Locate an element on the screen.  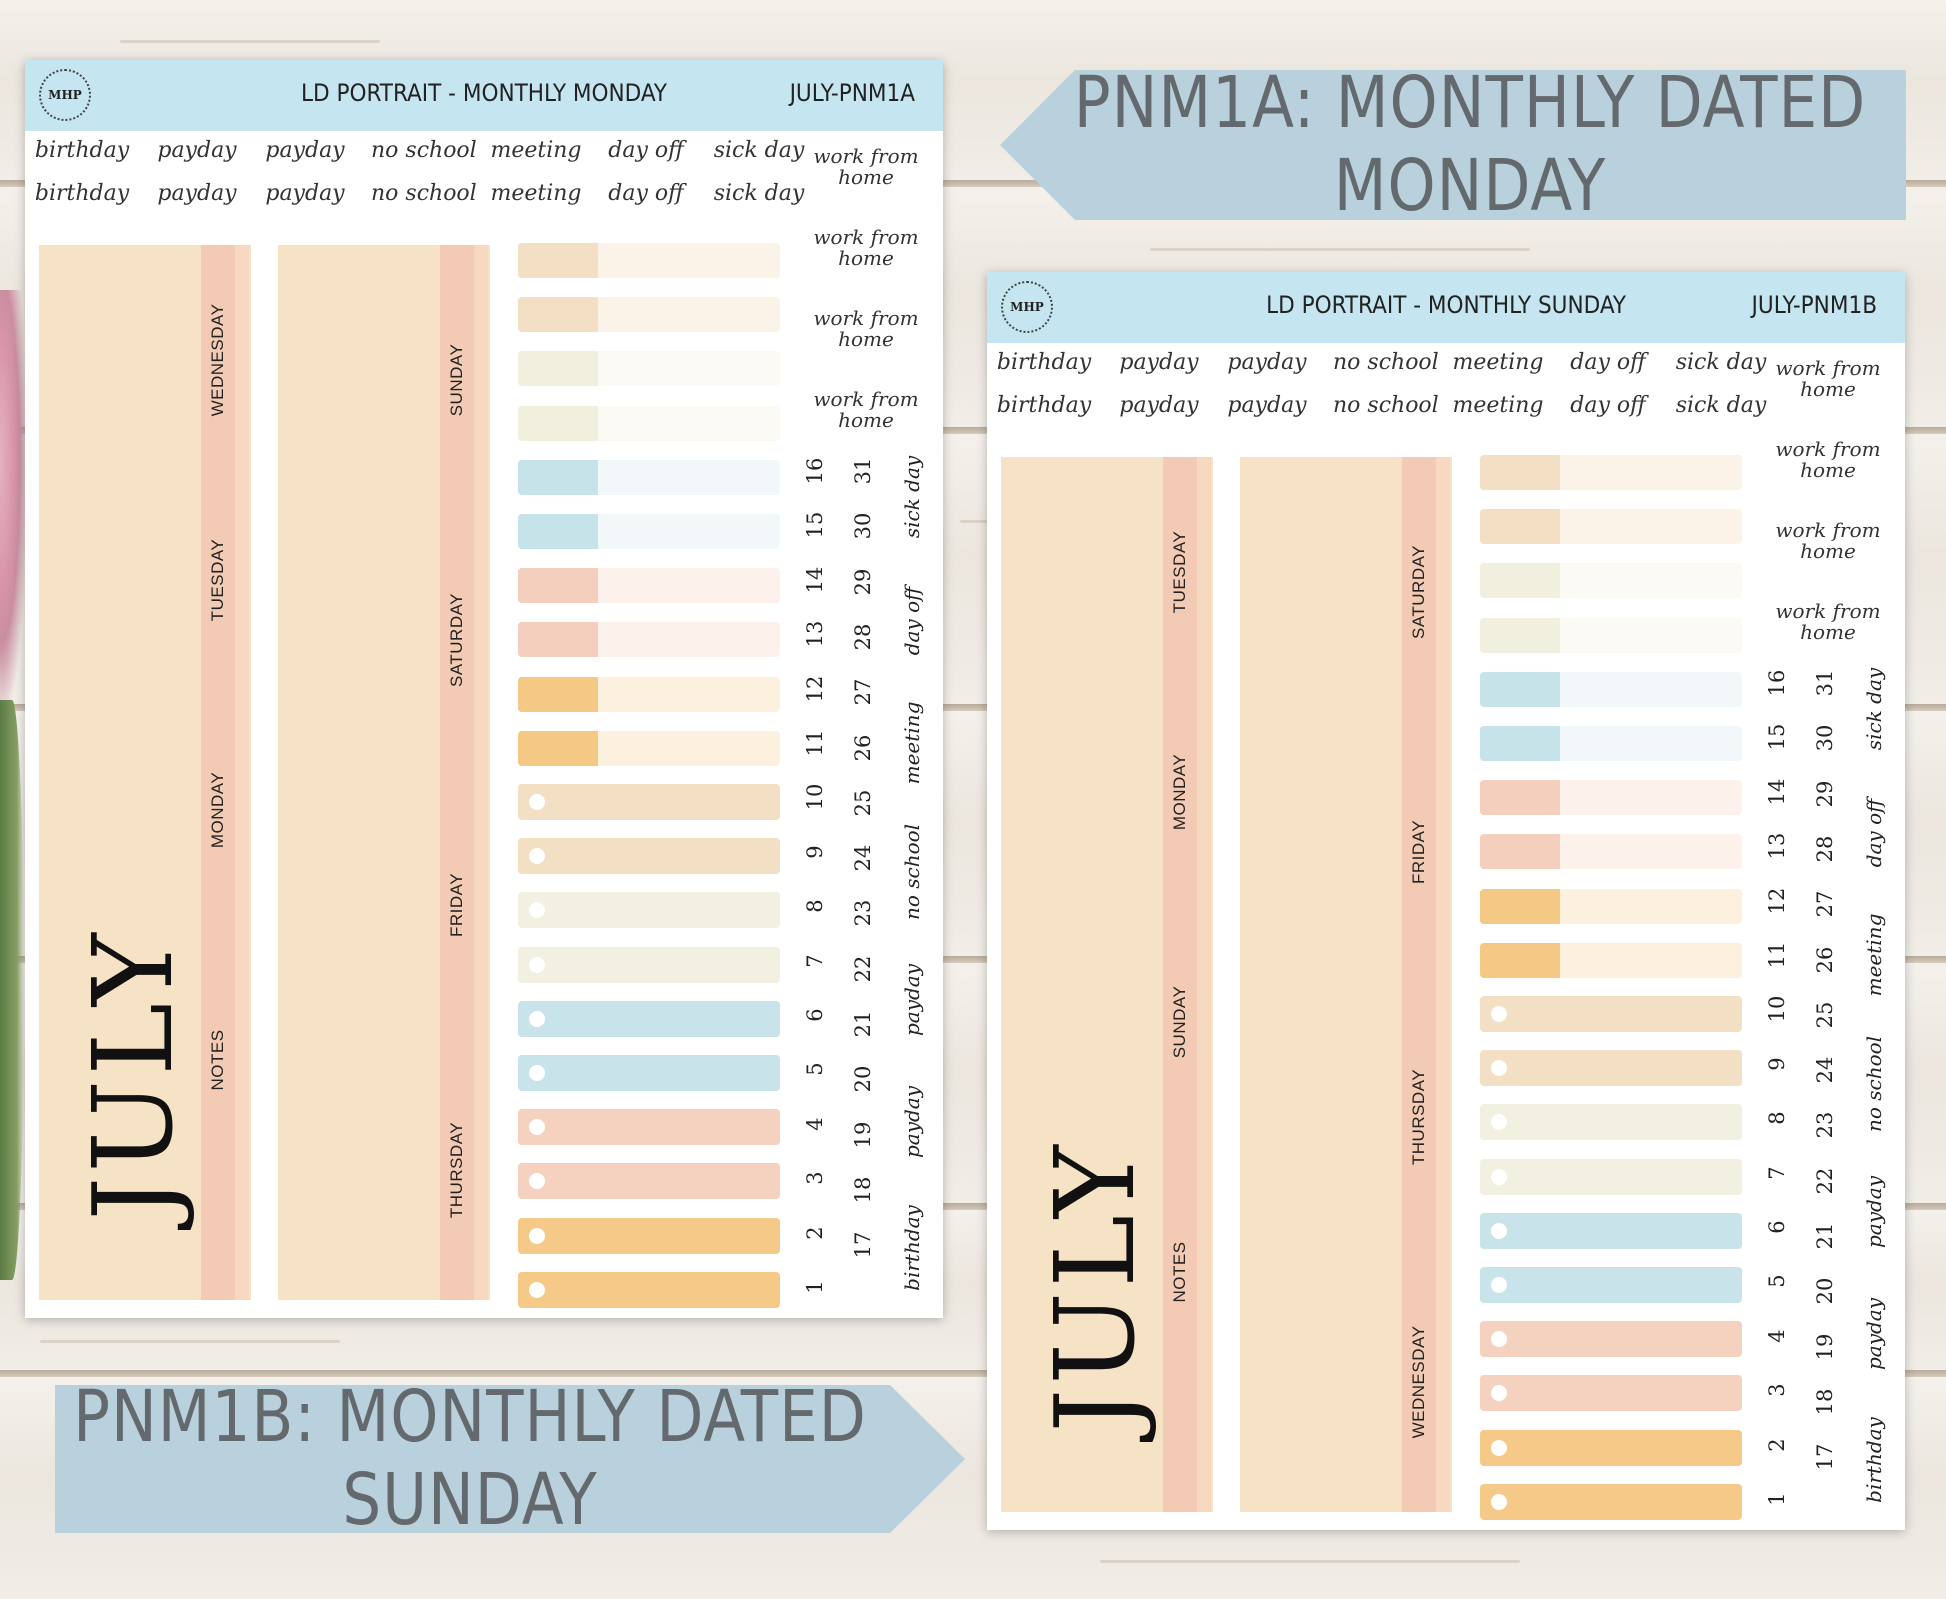
date-number: 16 is located at coordinates (1777, 683).